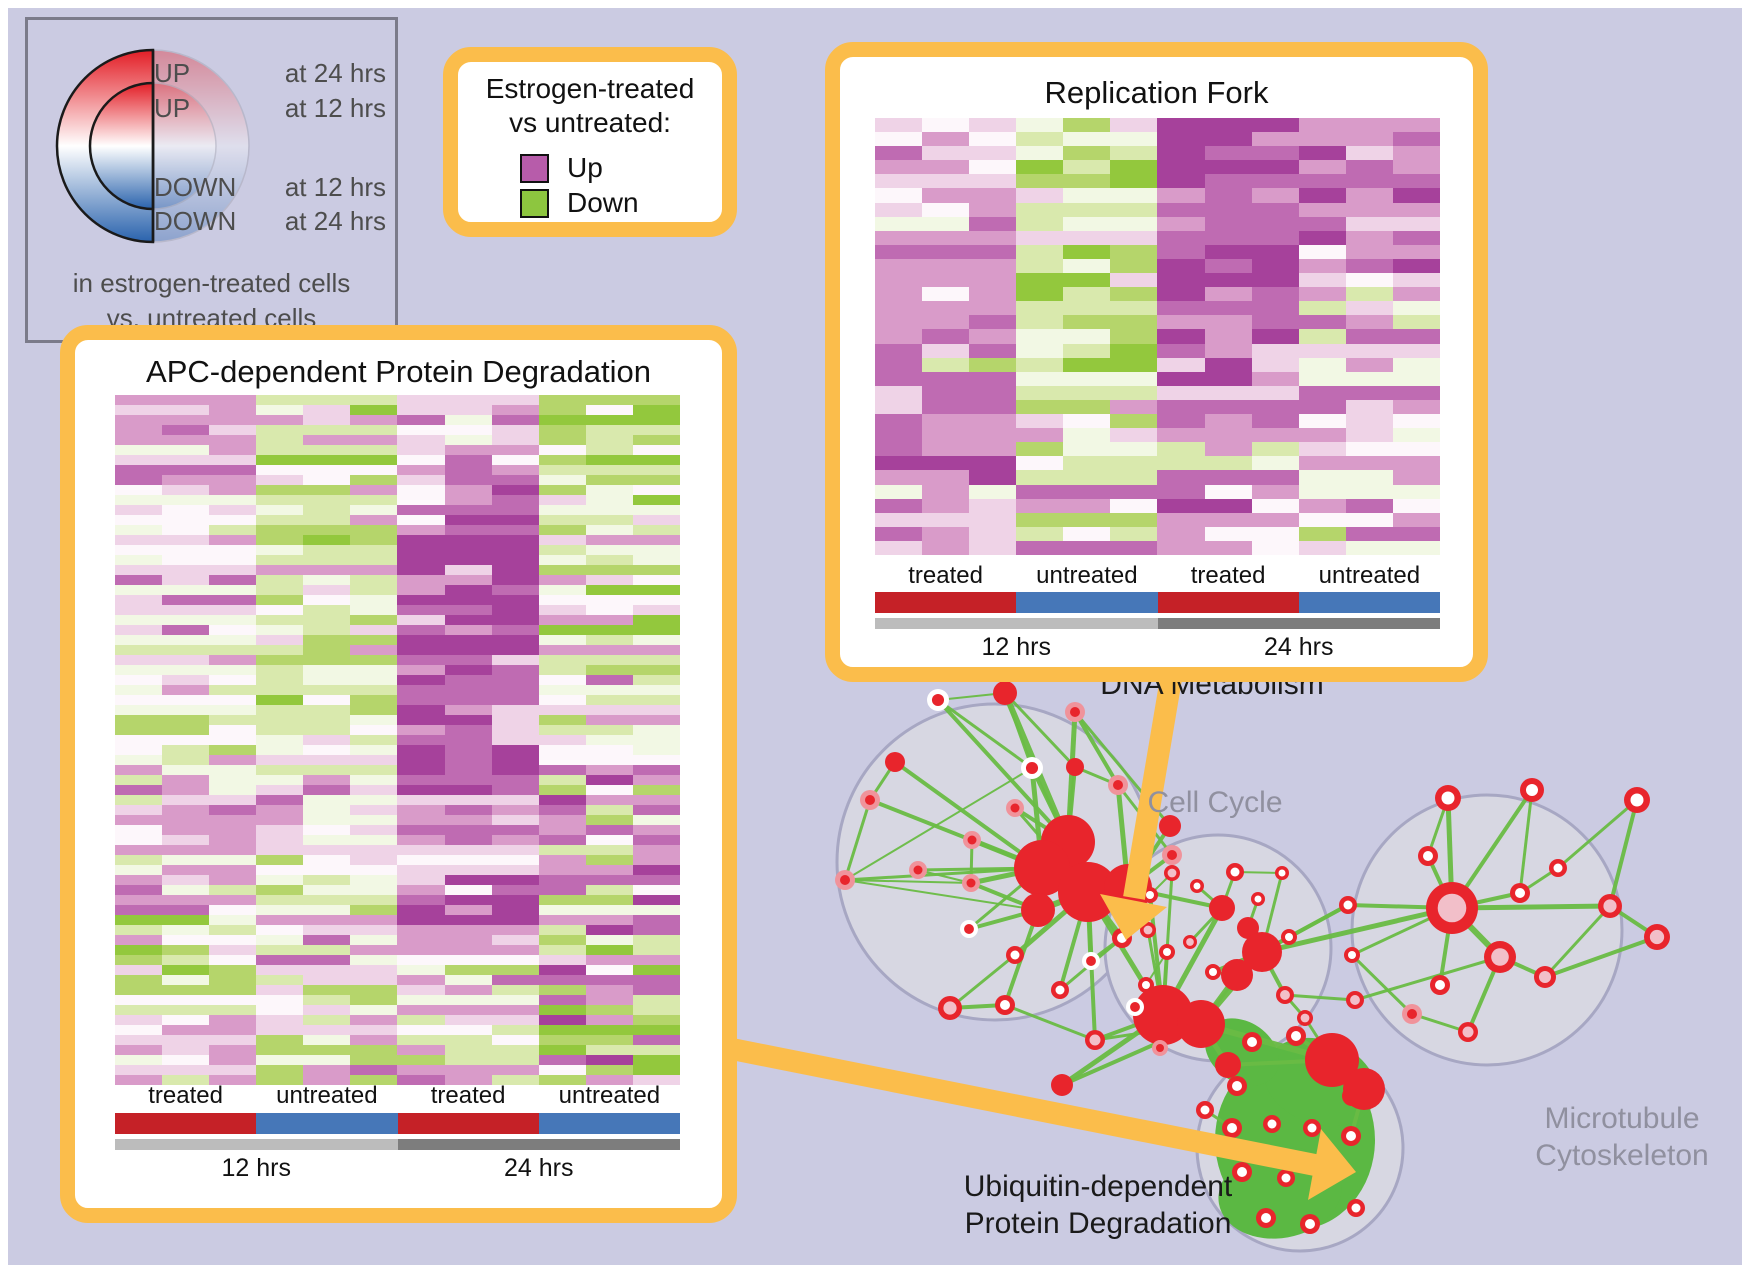 The image size is (1750, 1279). I want to click on group-label: treated, so click(945, 575).